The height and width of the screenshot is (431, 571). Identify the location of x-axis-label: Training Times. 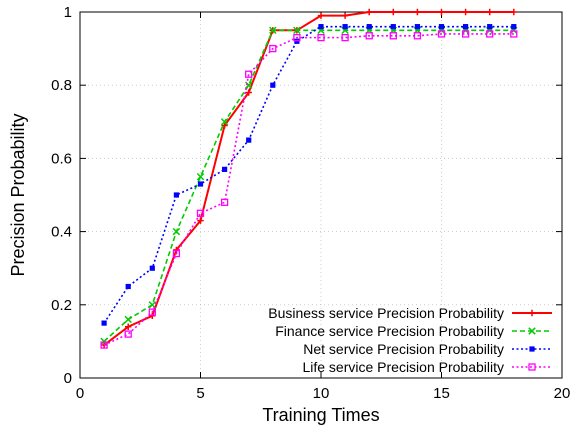
(320, 415).